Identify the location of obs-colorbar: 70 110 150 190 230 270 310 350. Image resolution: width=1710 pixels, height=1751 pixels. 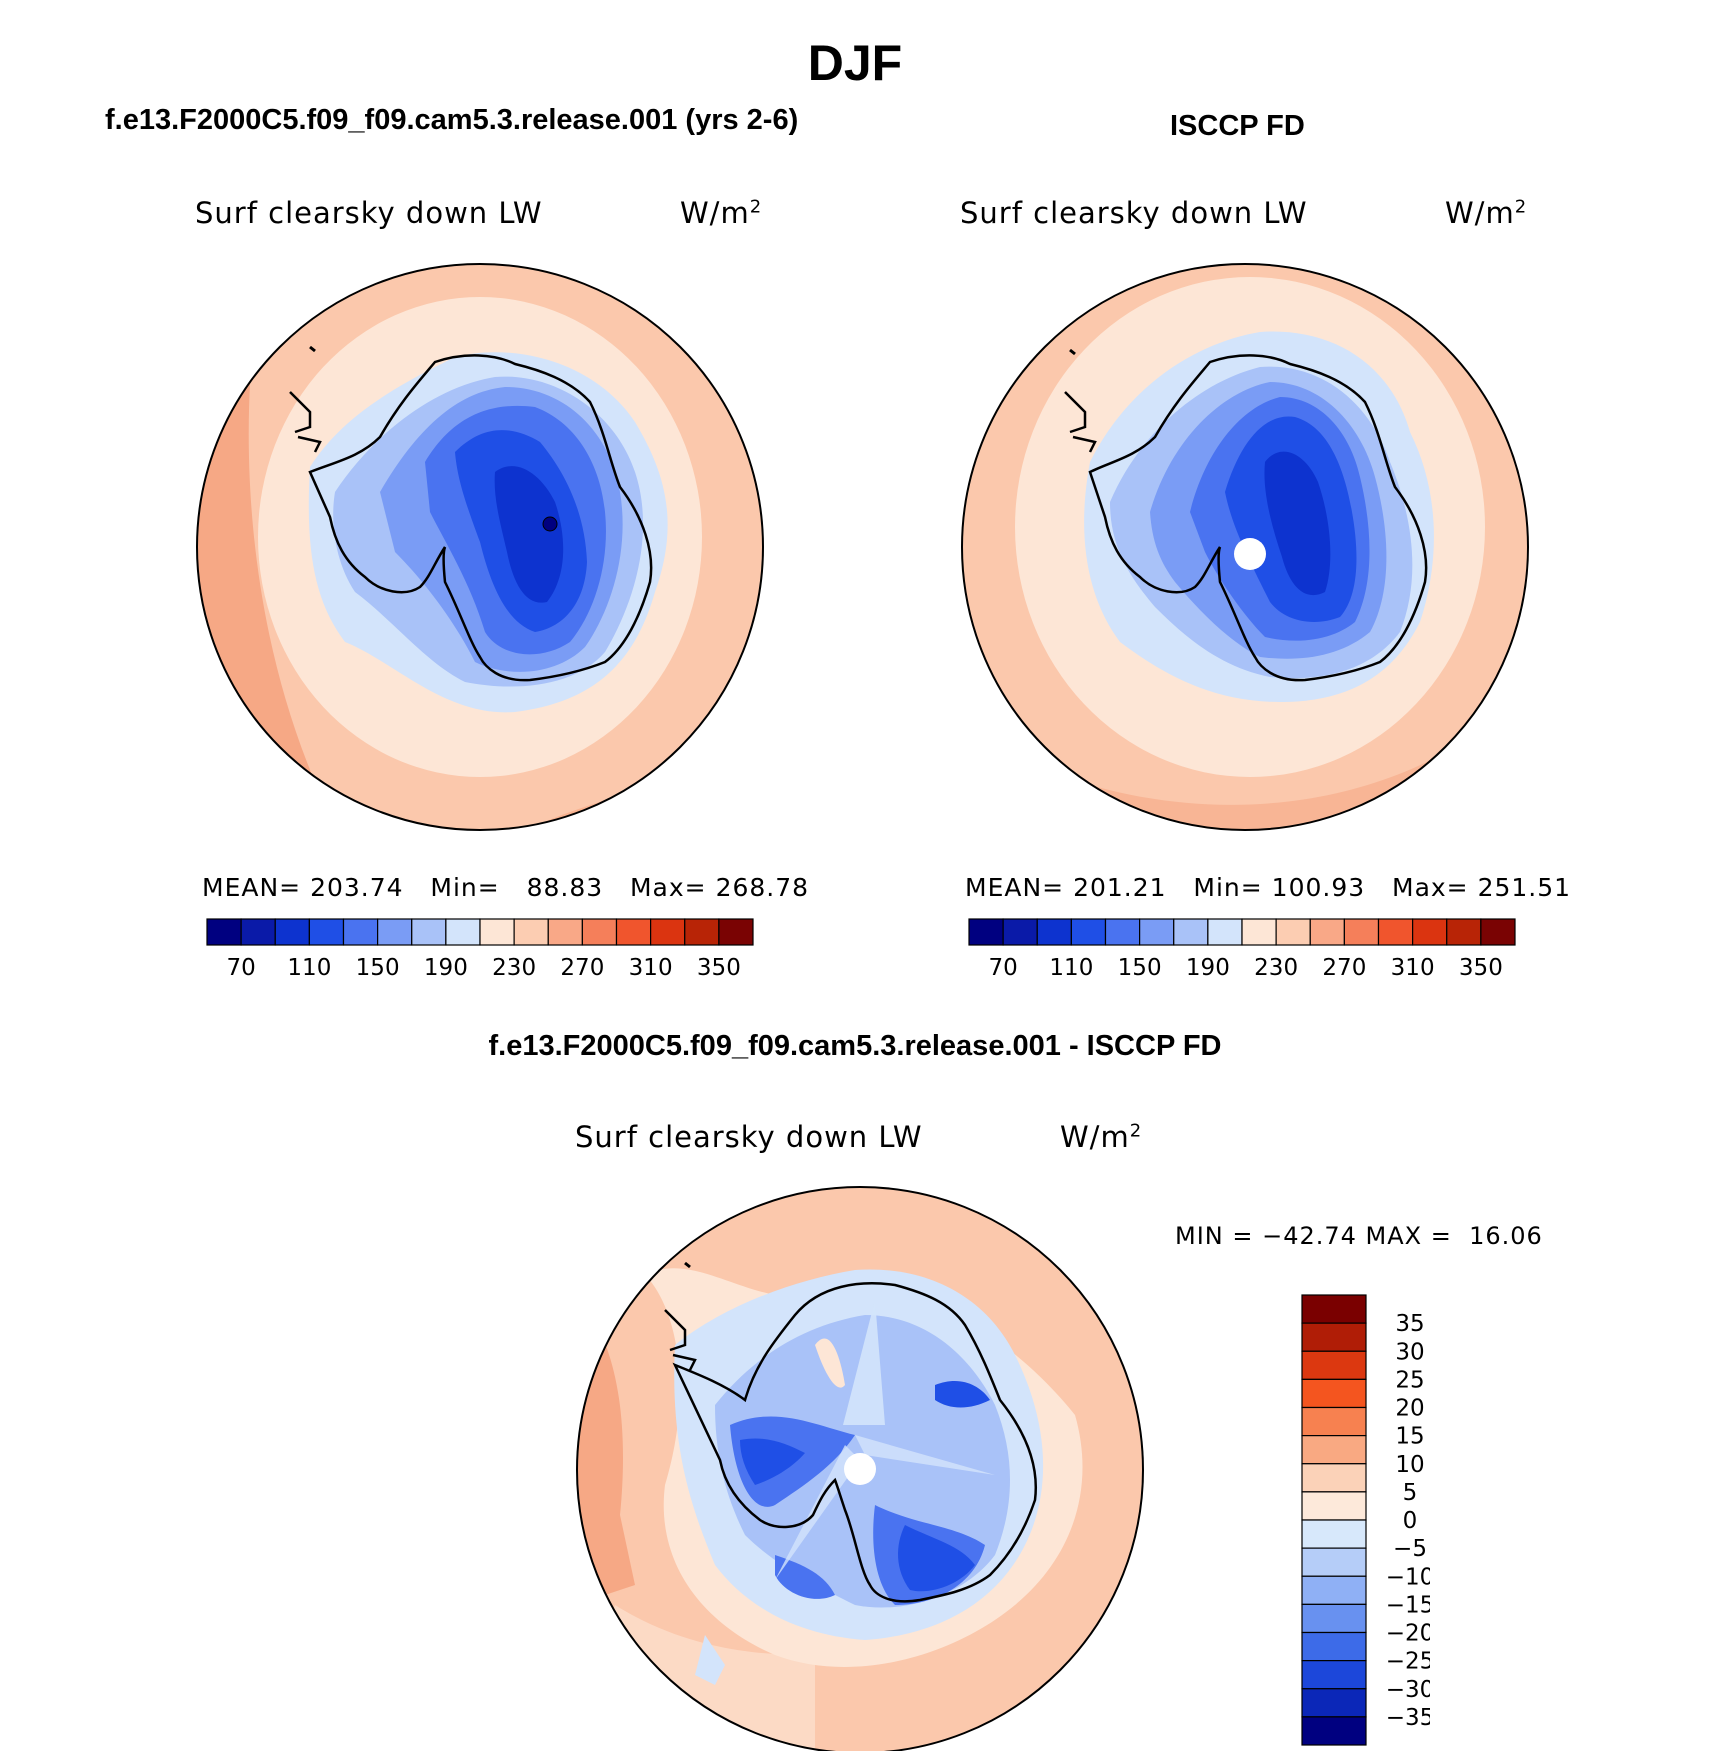
(1242, 949).